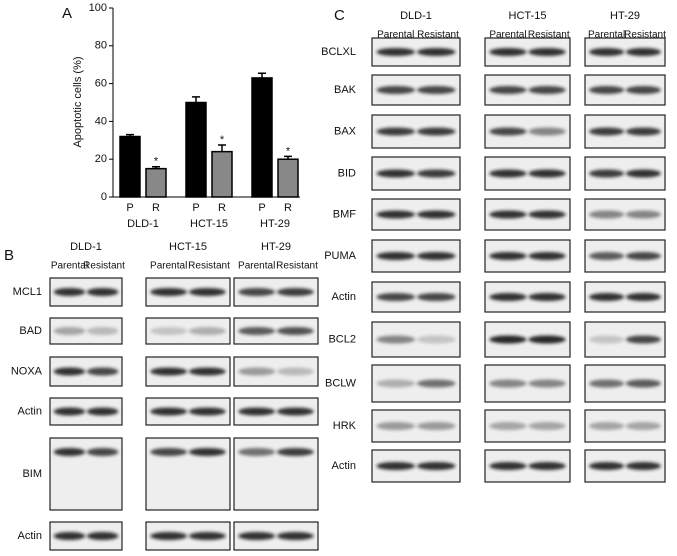 Image resolution: width=677 pixels, height=556 pixels. What do you see at coordinates (344, 297) in the screenshot?
I see `row-label: Actin` at bounding box center [344, 297].